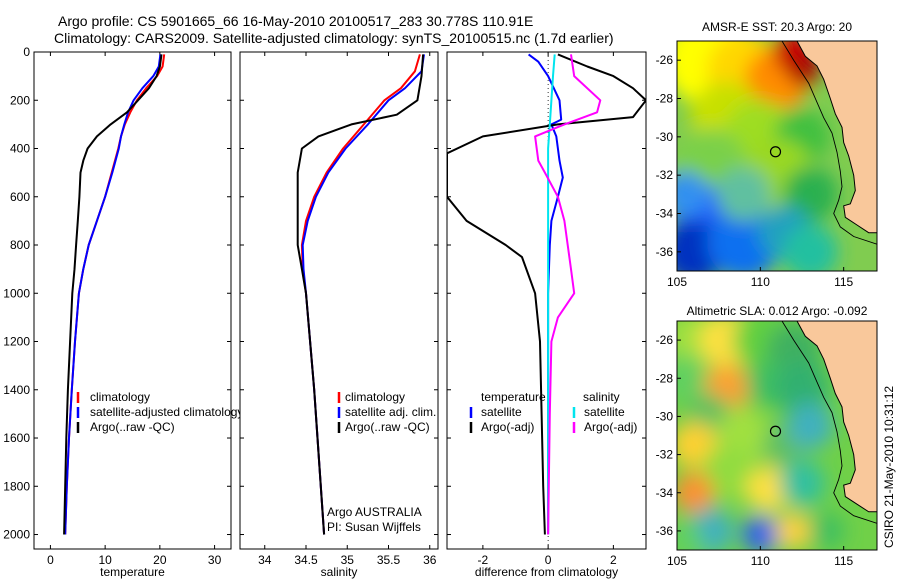 Image resolution: width=900 pixels, height=580 pixels. I want to click on y-tick-label: 1200, so click(16, 342).